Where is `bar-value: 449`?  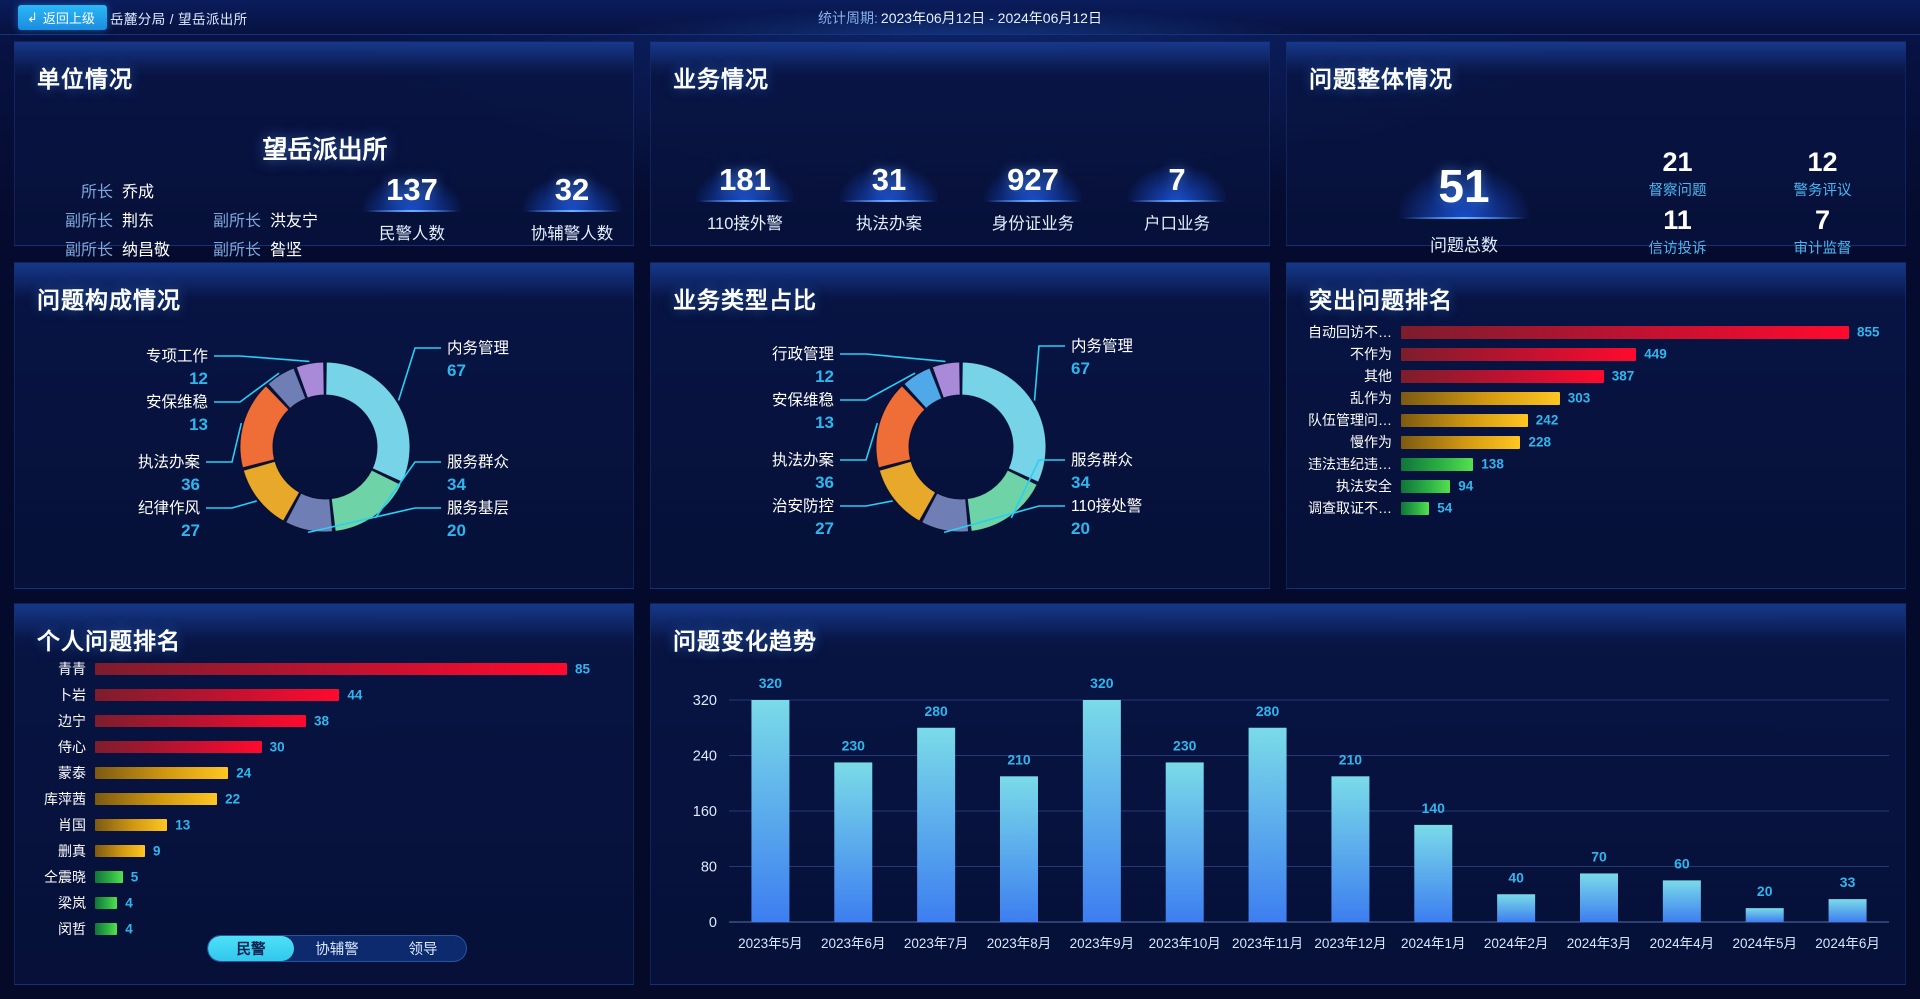 bar-value: 449 is located at coordinates (1655, 354).